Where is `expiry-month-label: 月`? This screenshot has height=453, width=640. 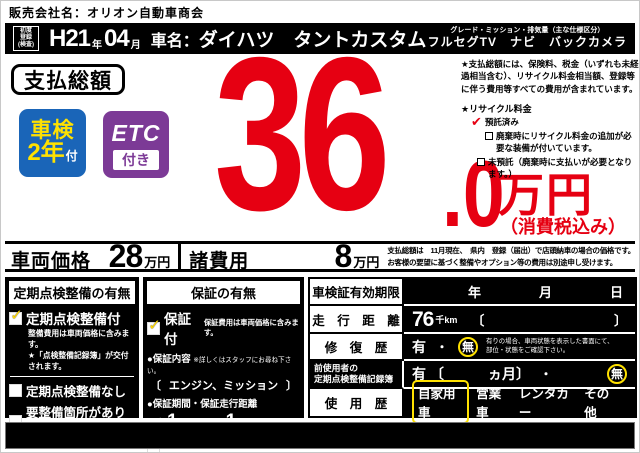
expiry-month-label: 月 is located at coordinates (545, 293).